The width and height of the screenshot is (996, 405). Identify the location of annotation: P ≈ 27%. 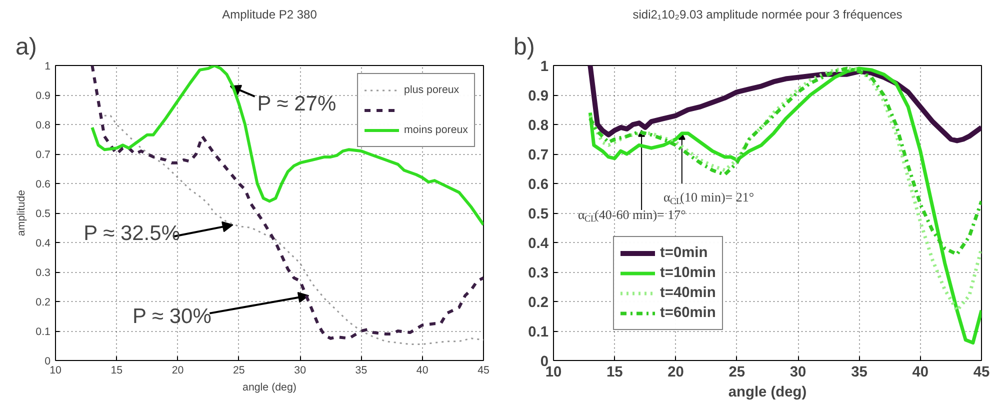
(296, 104).